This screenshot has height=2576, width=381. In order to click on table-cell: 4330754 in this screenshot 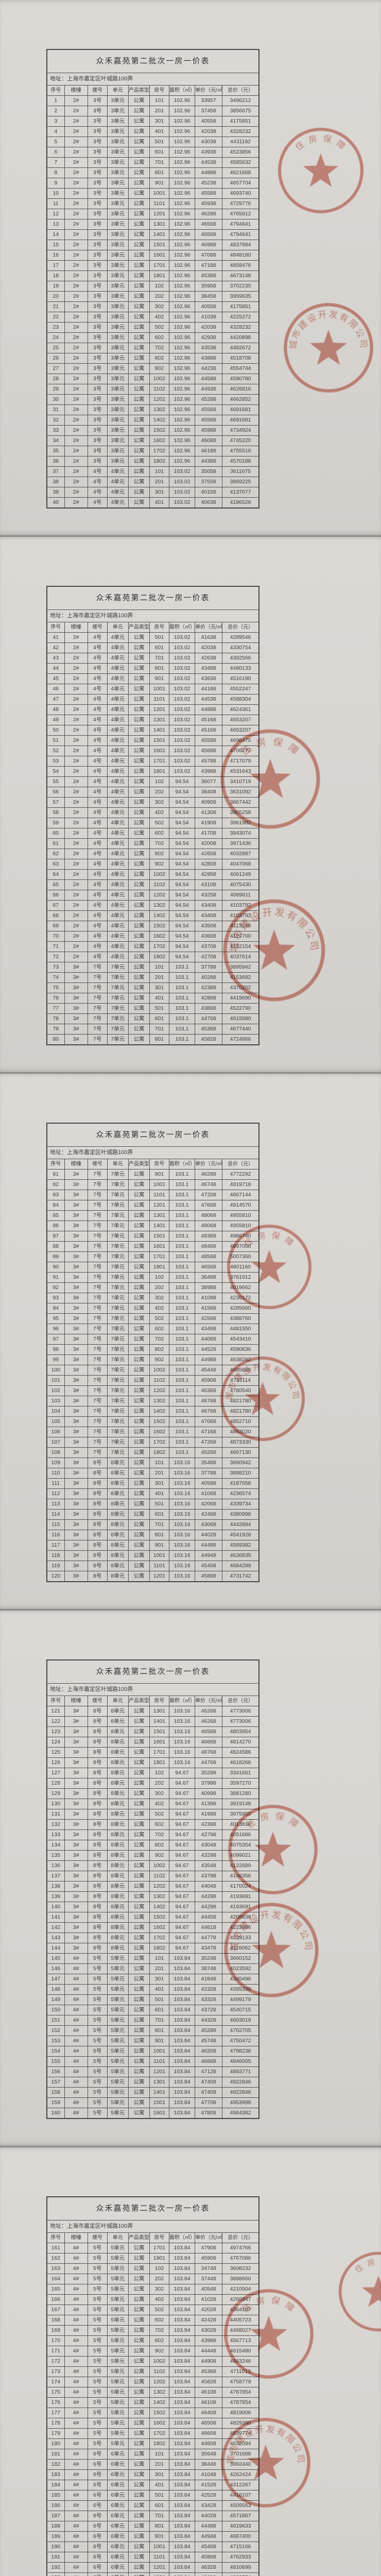, I will do `click(240, 647)`.